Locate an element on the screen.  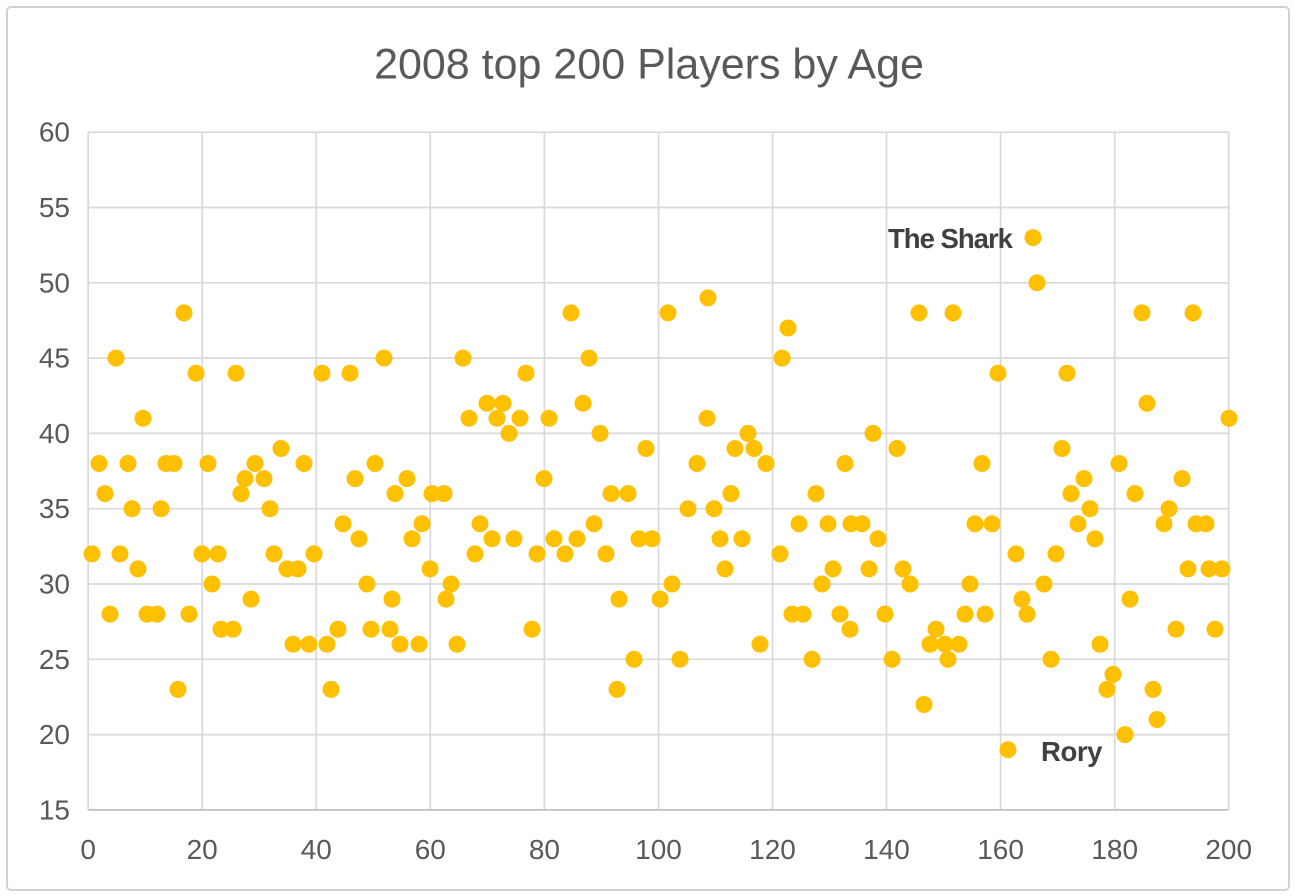
svg-text: 2008 top 200 Players by Age is located at coordinates (649, 65).